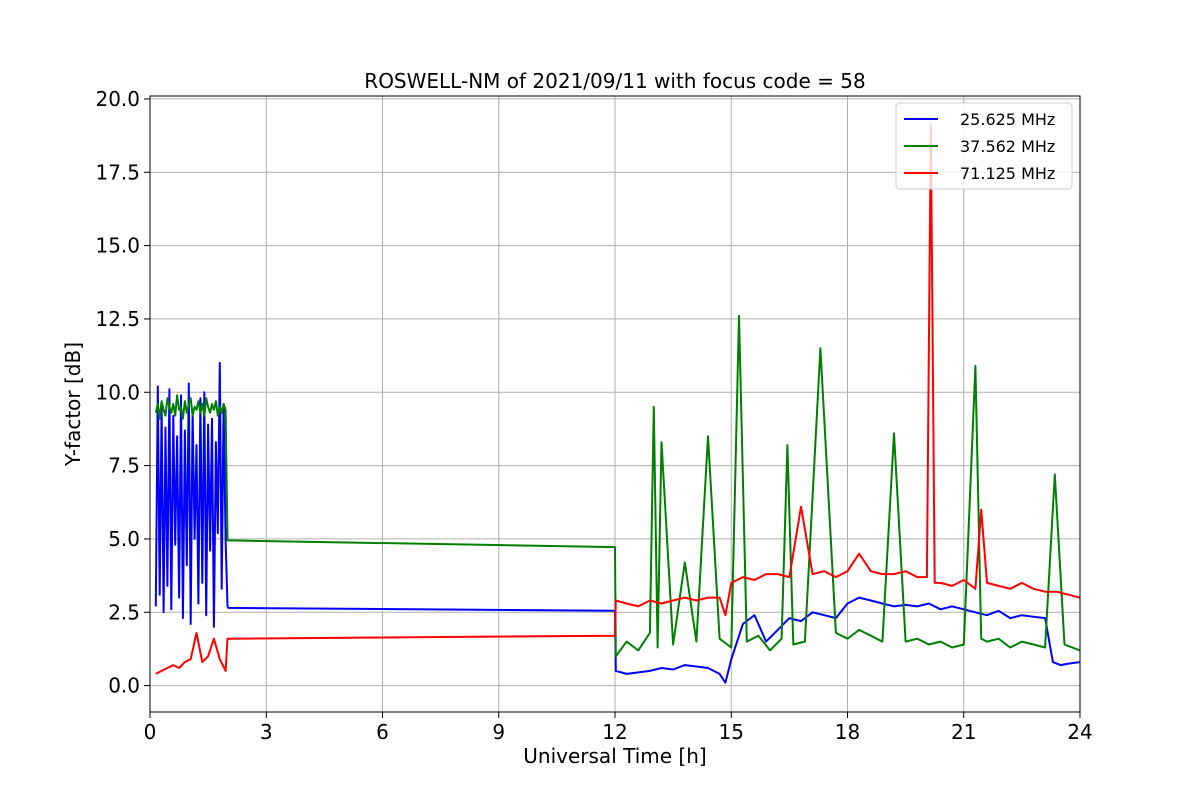 The height and width of the screenshot is (800, 1200). I want to click on legend-label-3: 71.125 MHz, so click(1007, 173).